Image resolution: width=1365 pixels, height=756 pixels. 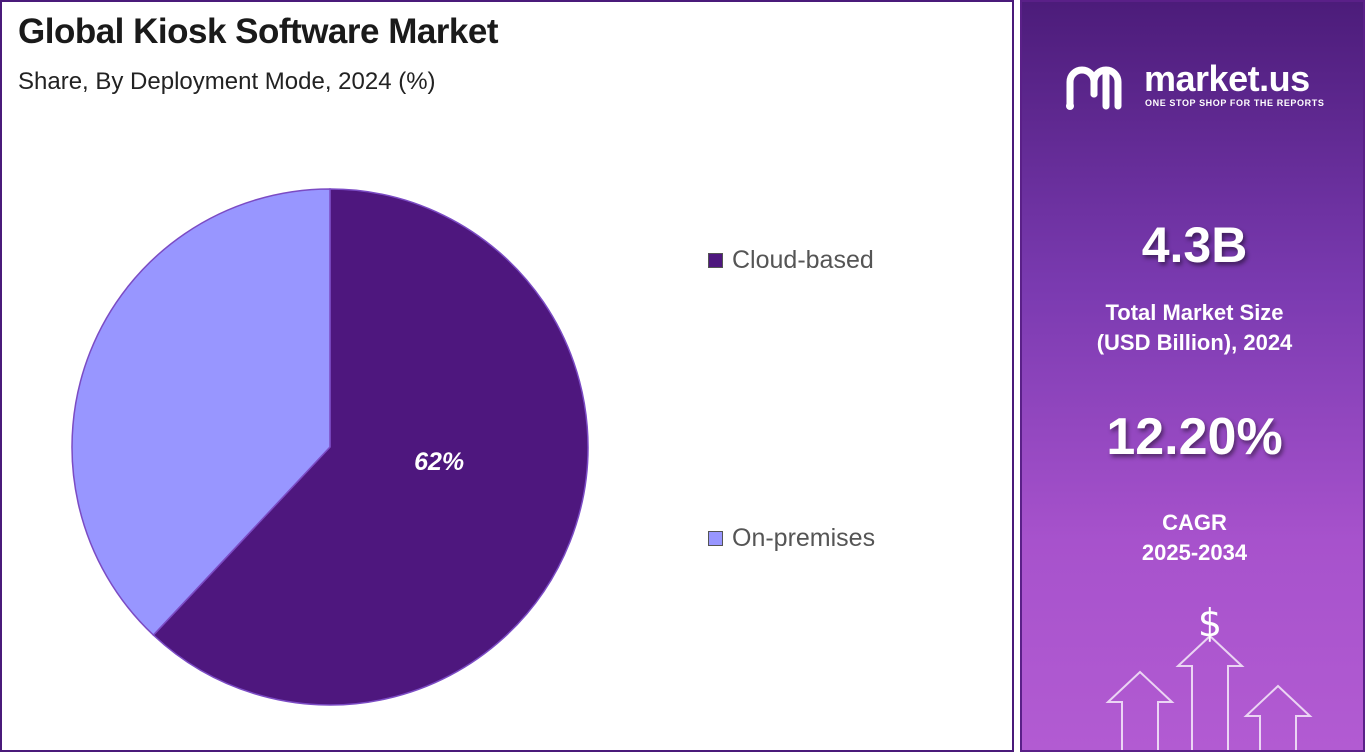 What do you see at coordinates (227, 81) in the screenshot?
I see `page-subtitle: Share, By Deployment Mode, 2024 (%)` at bounding box center [227, 81].